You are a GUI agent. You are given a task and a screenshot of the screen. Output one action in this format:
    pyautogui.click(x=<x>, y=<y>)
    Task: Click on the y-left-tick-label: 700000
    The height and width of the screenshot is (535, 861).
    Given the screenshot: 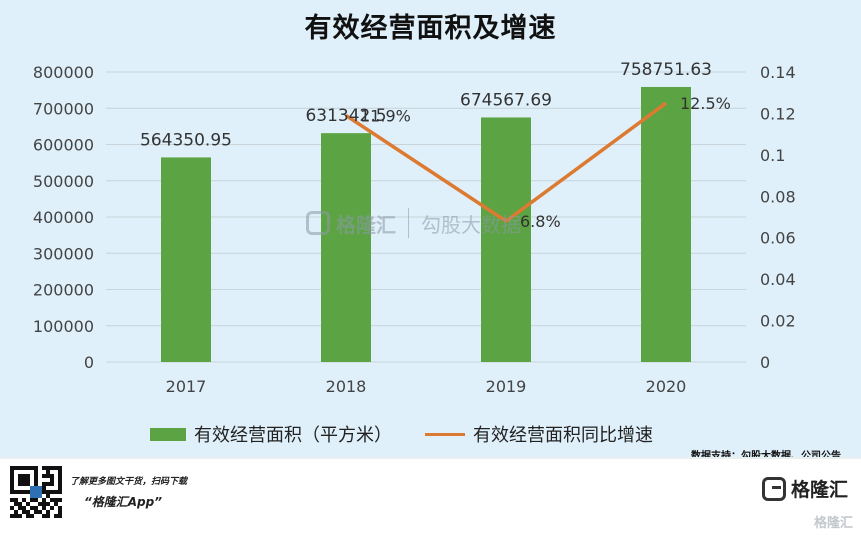 What is the action you would take?
    pyautogui.click(x=63, y=108)
    